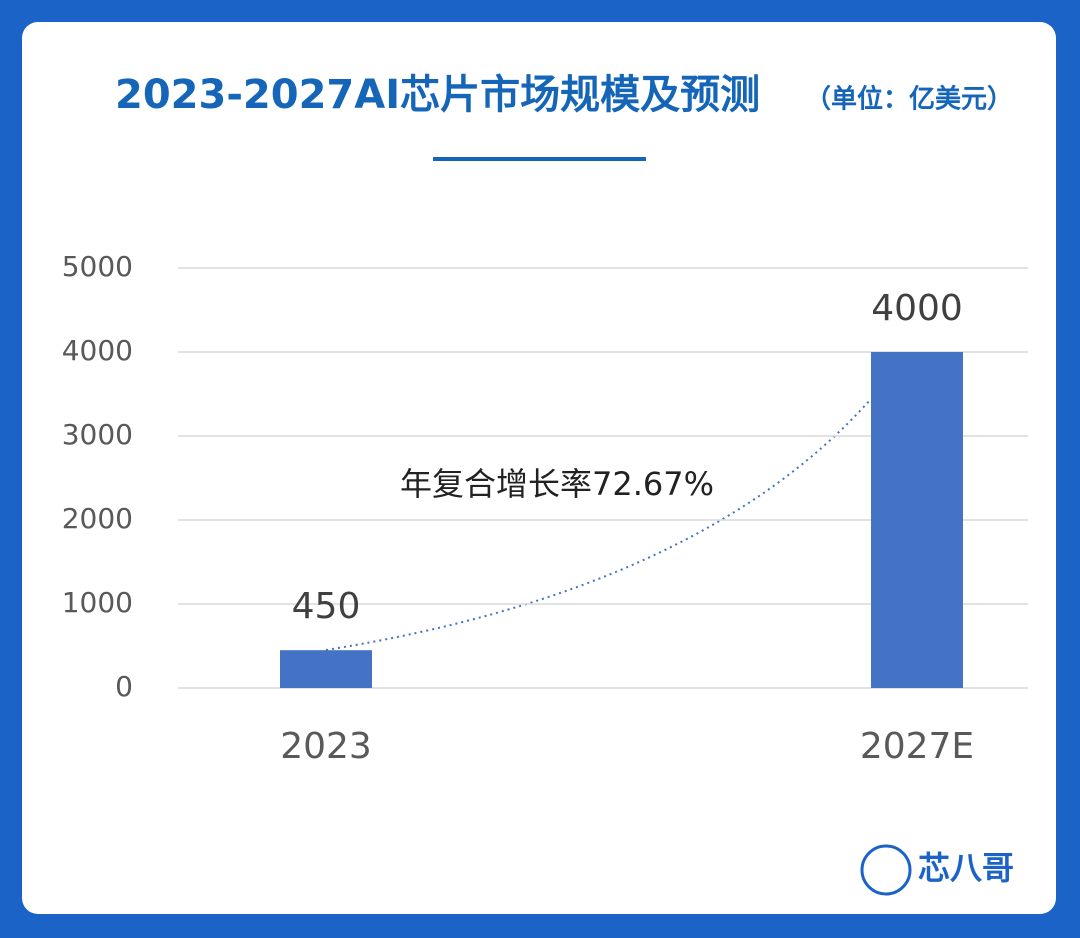  I want to click on x-tick-label: 2027E, so click(917, 746).